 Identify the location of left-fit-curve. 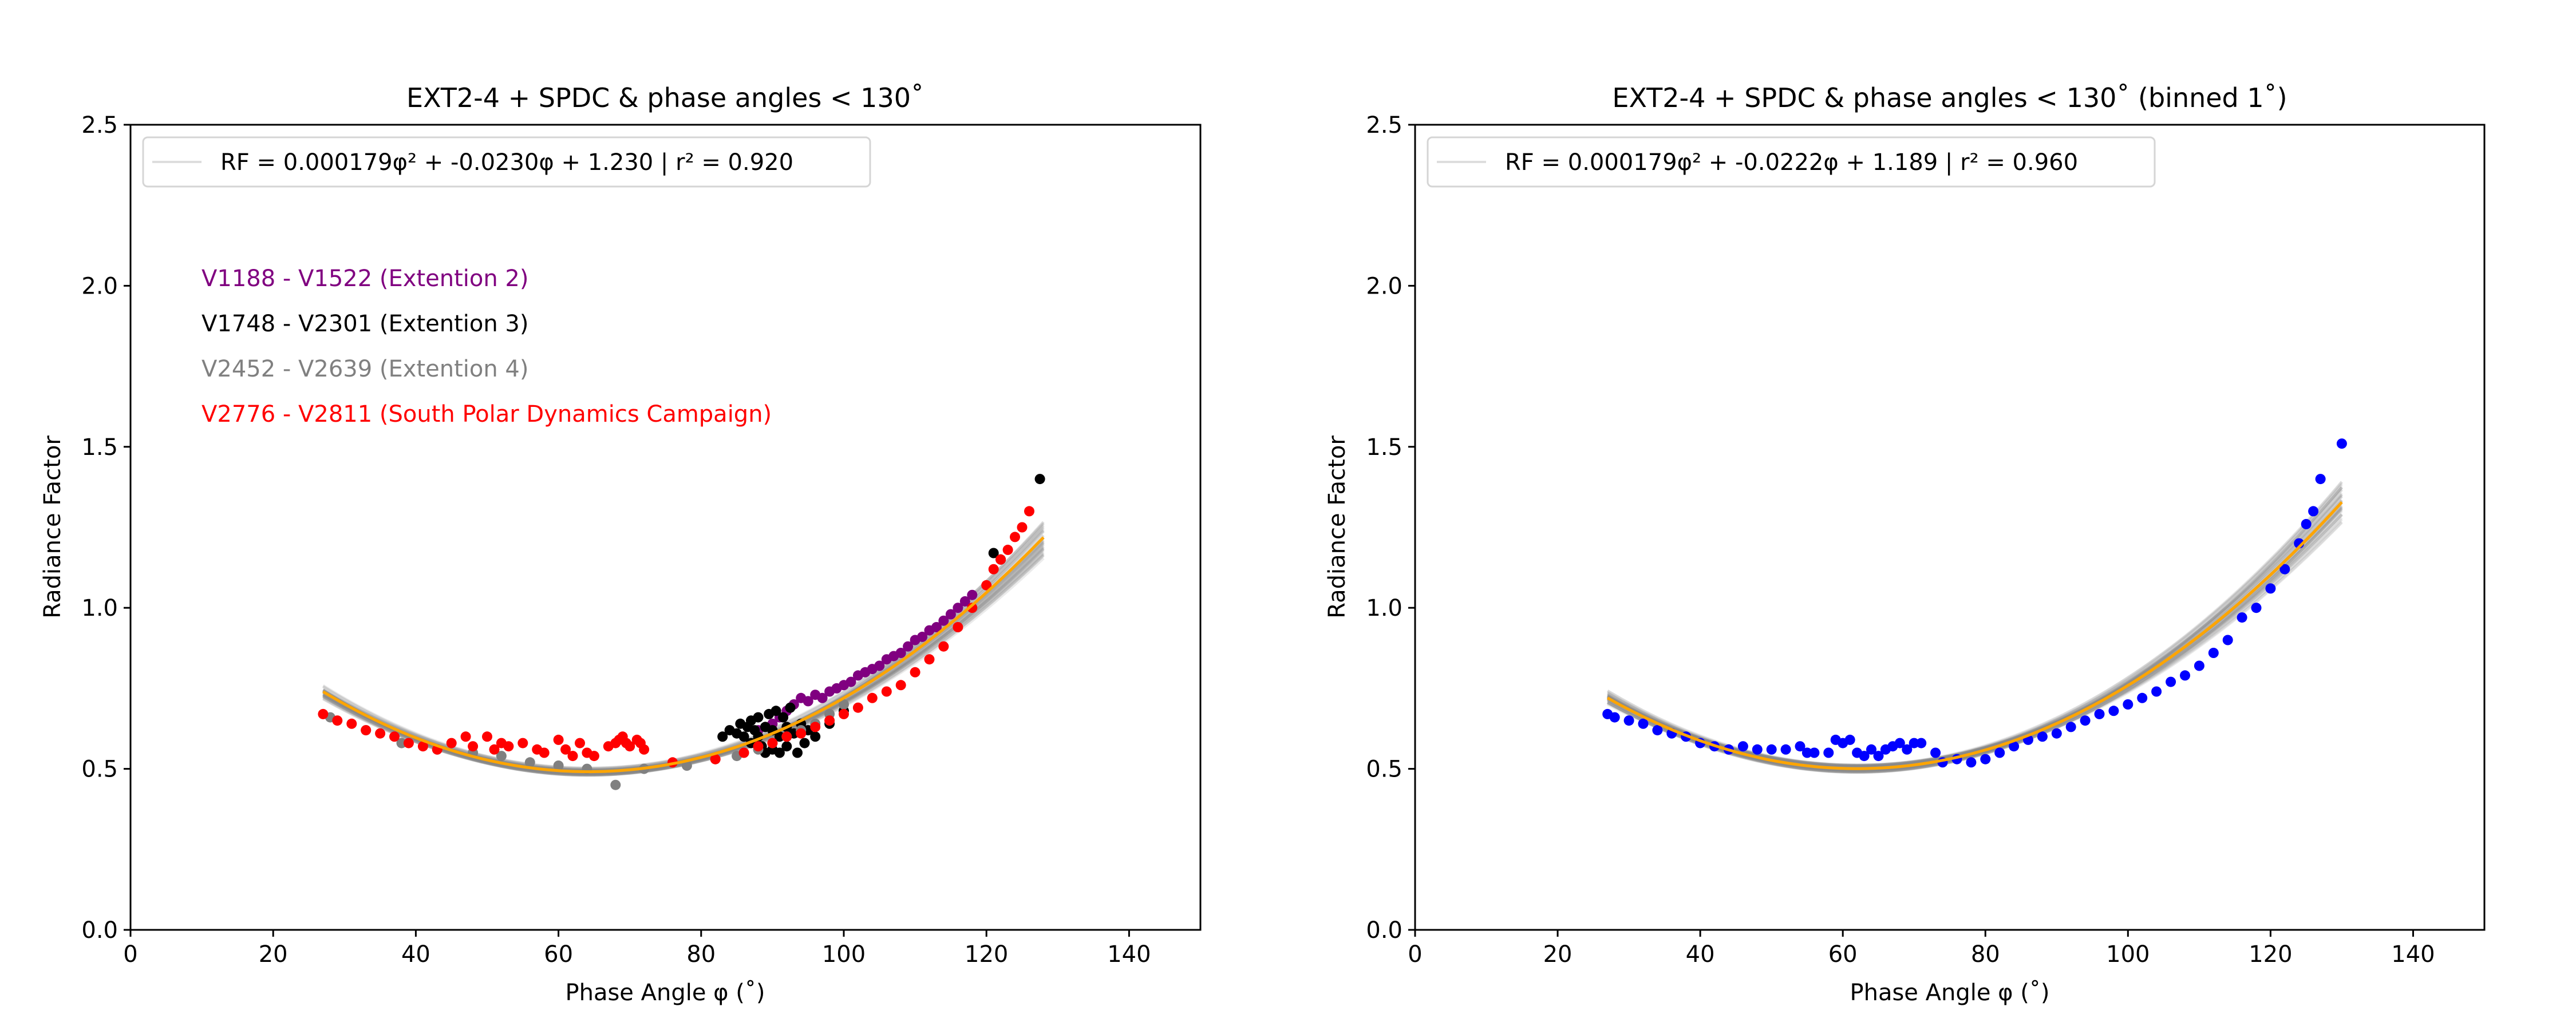
(683, 655).